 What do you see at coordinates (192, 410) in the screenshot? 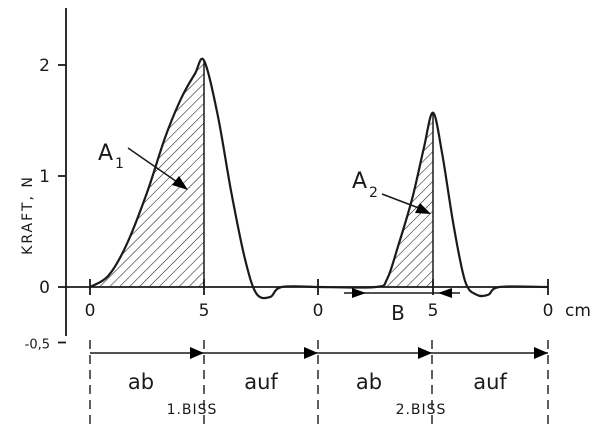
I see `bite-label: 1.BISS` at bounding box center [192, 410].